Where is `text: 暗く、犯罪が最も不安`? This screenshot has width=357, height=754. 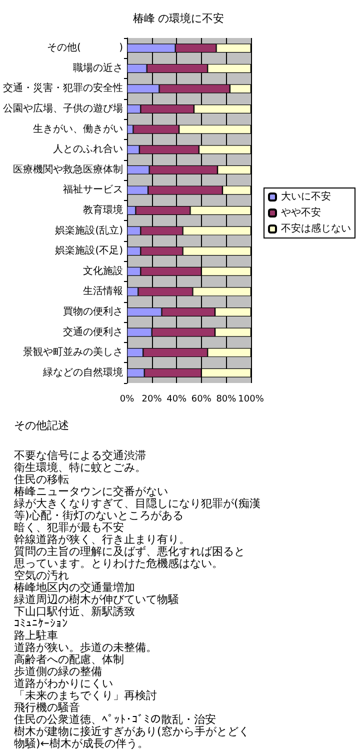
text: 暗く、犯罪が最も不安 is located at coordinates (69, 527).